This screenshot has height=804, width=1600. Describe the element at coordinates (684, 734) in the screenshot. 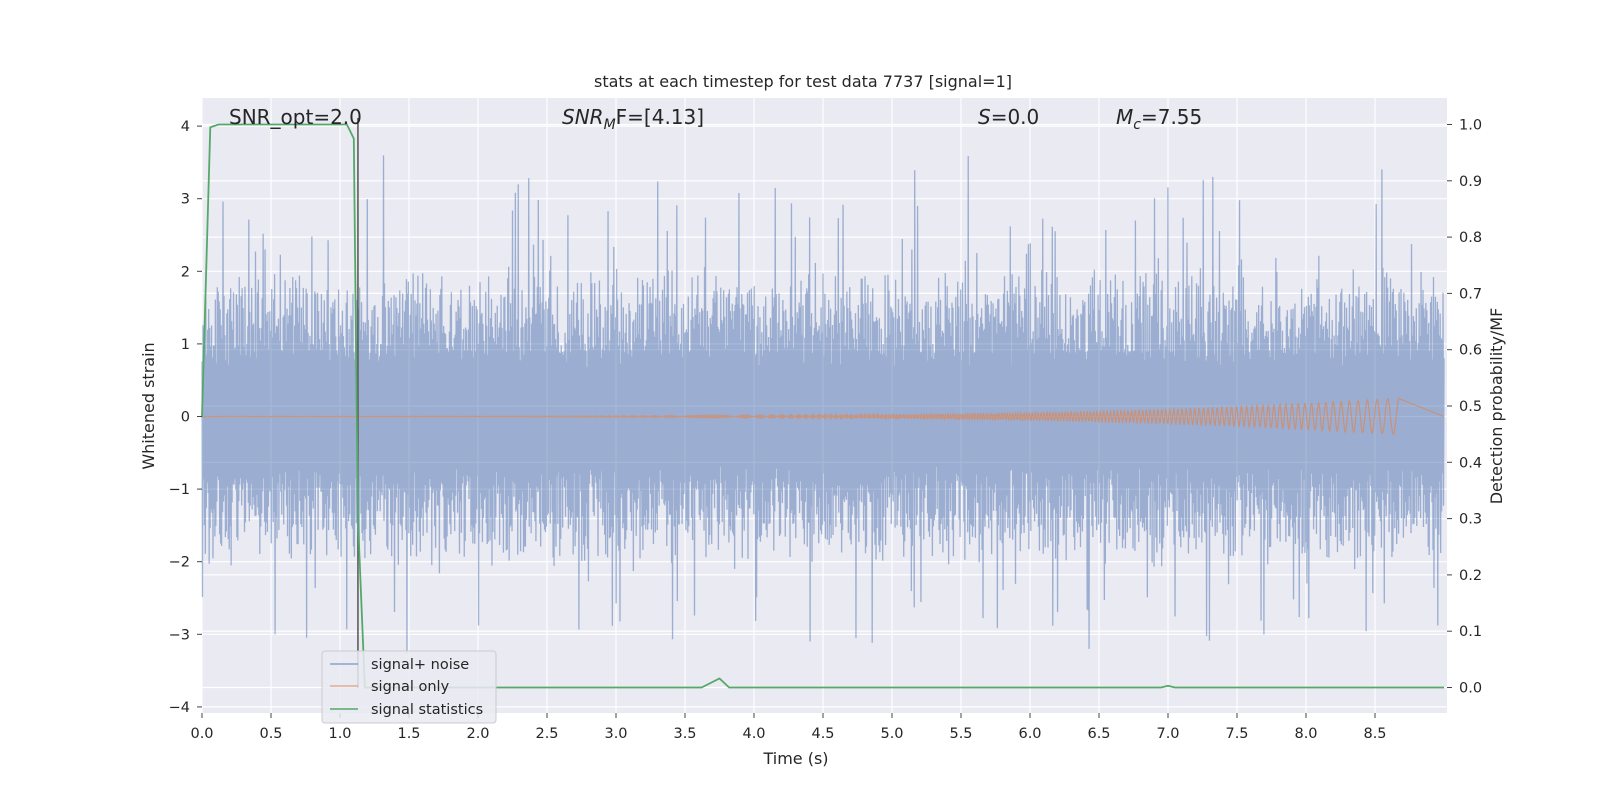

I see `x-tick-label: 3.5` at that location.